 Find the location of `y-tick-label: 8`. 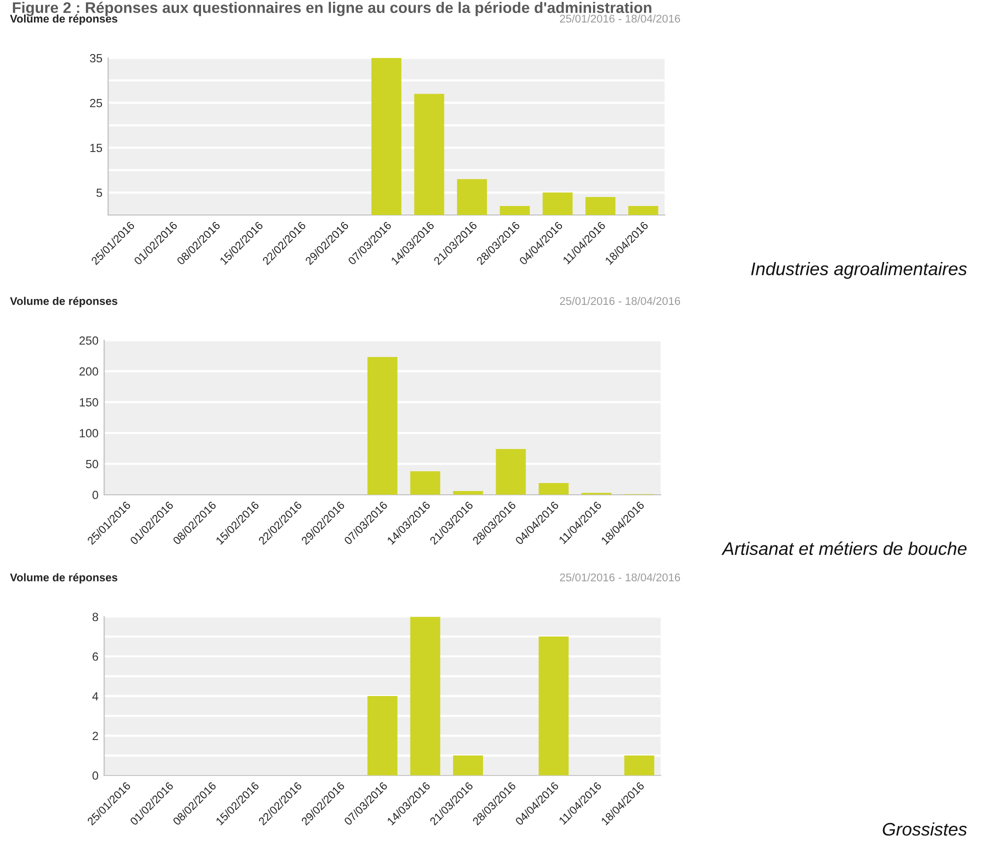

y-tick-label: 8 is located at coordinates (95, 617).